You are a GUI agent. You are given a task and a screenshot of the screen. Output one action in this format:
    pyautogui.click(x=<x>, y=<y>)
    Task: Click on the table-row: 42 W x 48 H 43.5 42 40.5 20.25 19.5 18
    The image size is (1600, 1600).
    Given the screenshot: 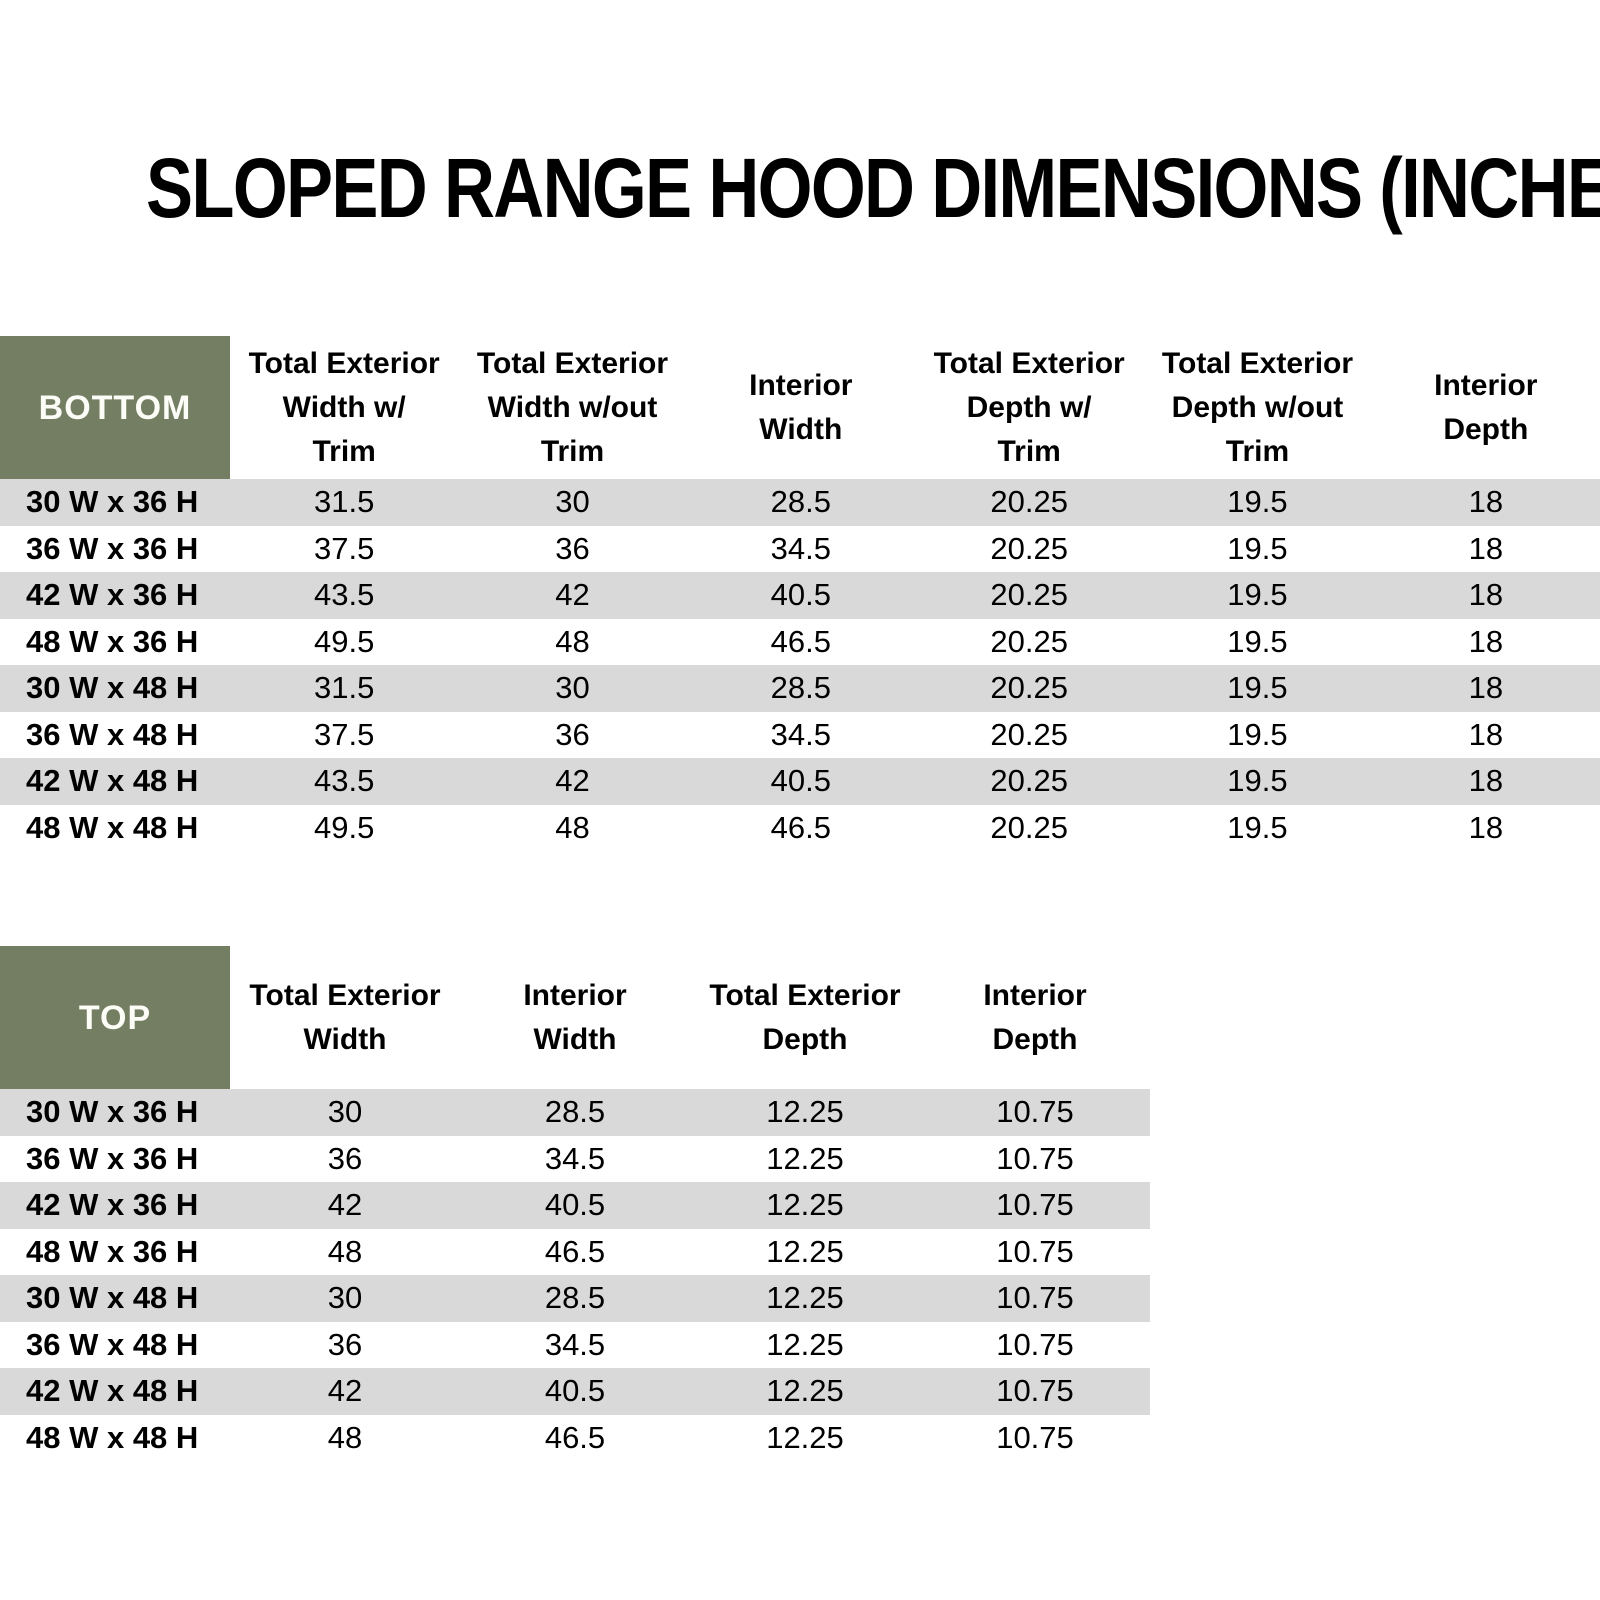 What is the action you would take?
    pyautogui.click(x=800, y=781)
    